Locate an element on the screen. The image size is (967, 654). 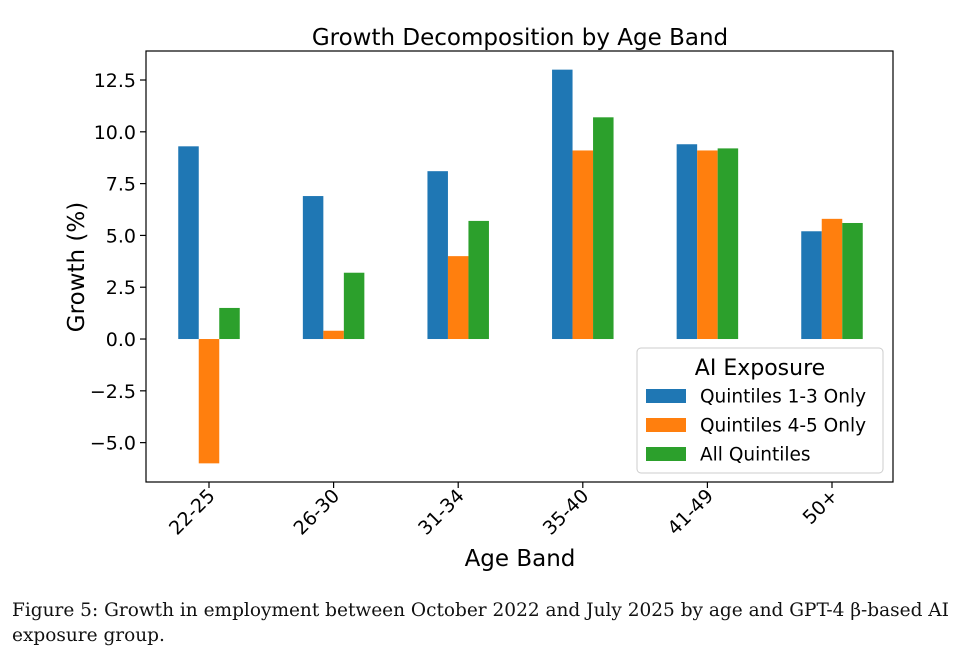
x-tick-label: 22-25 is located at coordinates (192, 512).